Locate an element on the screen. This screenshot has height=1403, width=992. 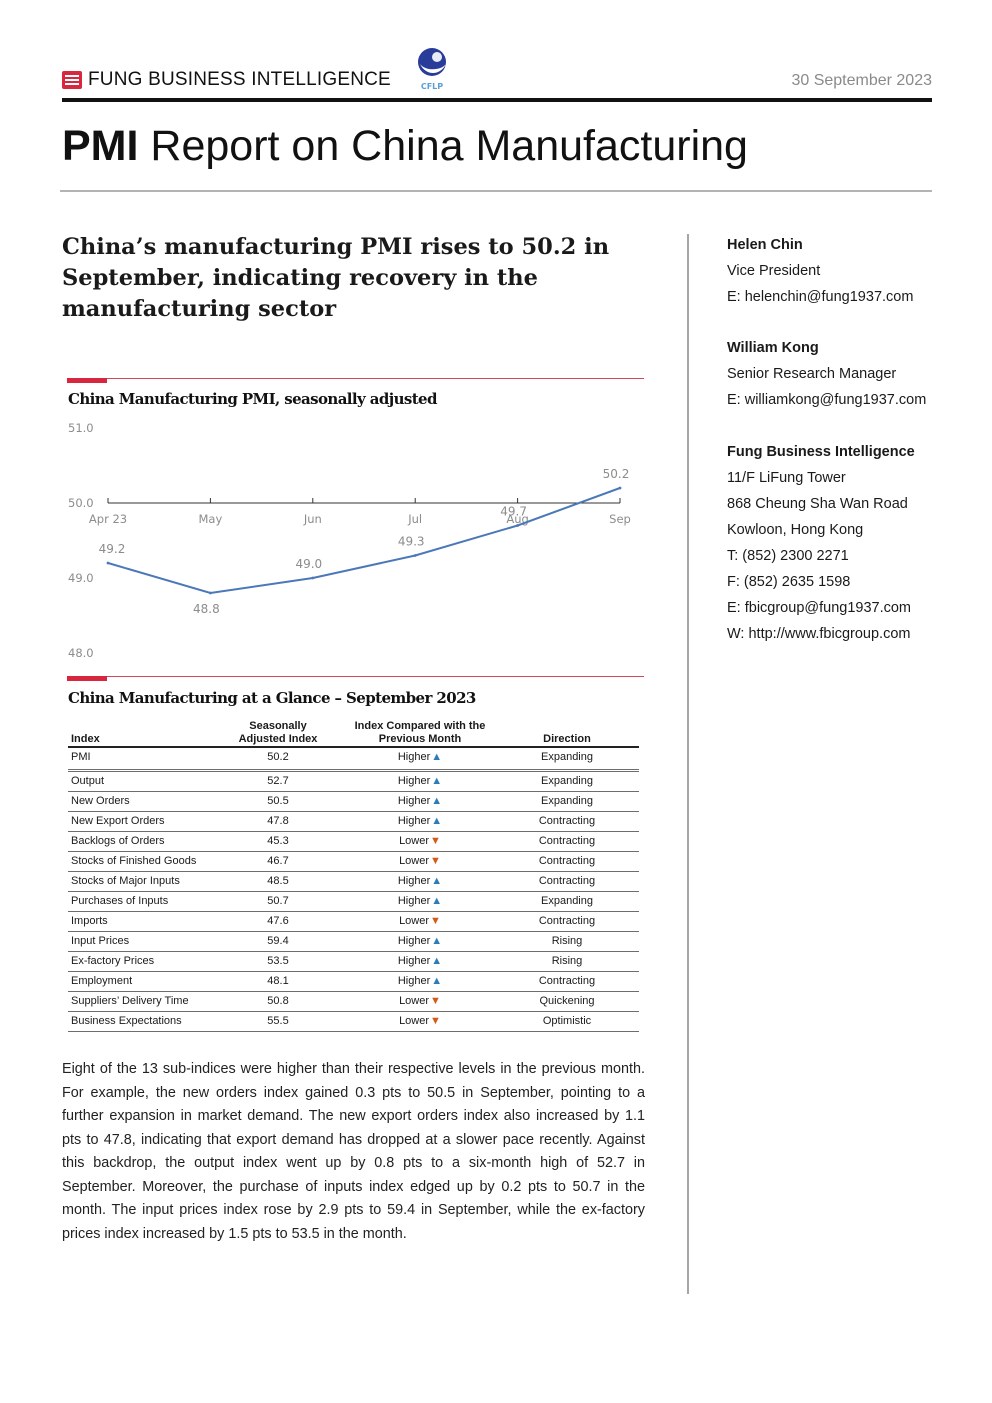
header-rule is located at coordinates (497, 100).